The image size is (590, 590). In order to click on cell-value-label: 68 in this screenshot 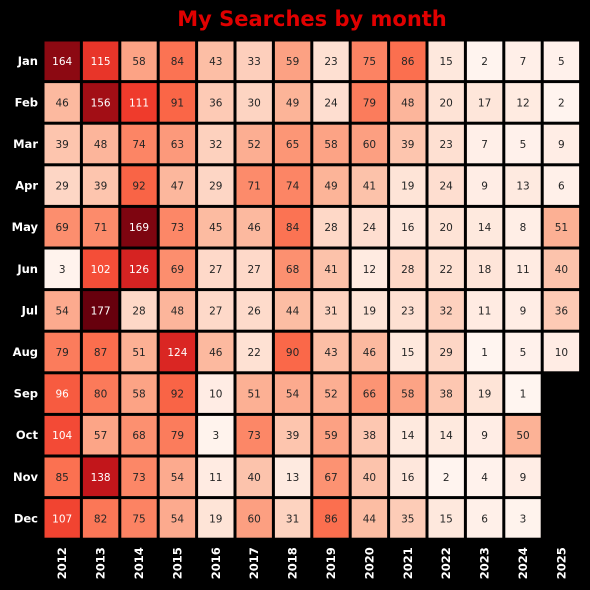, I will do `click(138, 436)`.